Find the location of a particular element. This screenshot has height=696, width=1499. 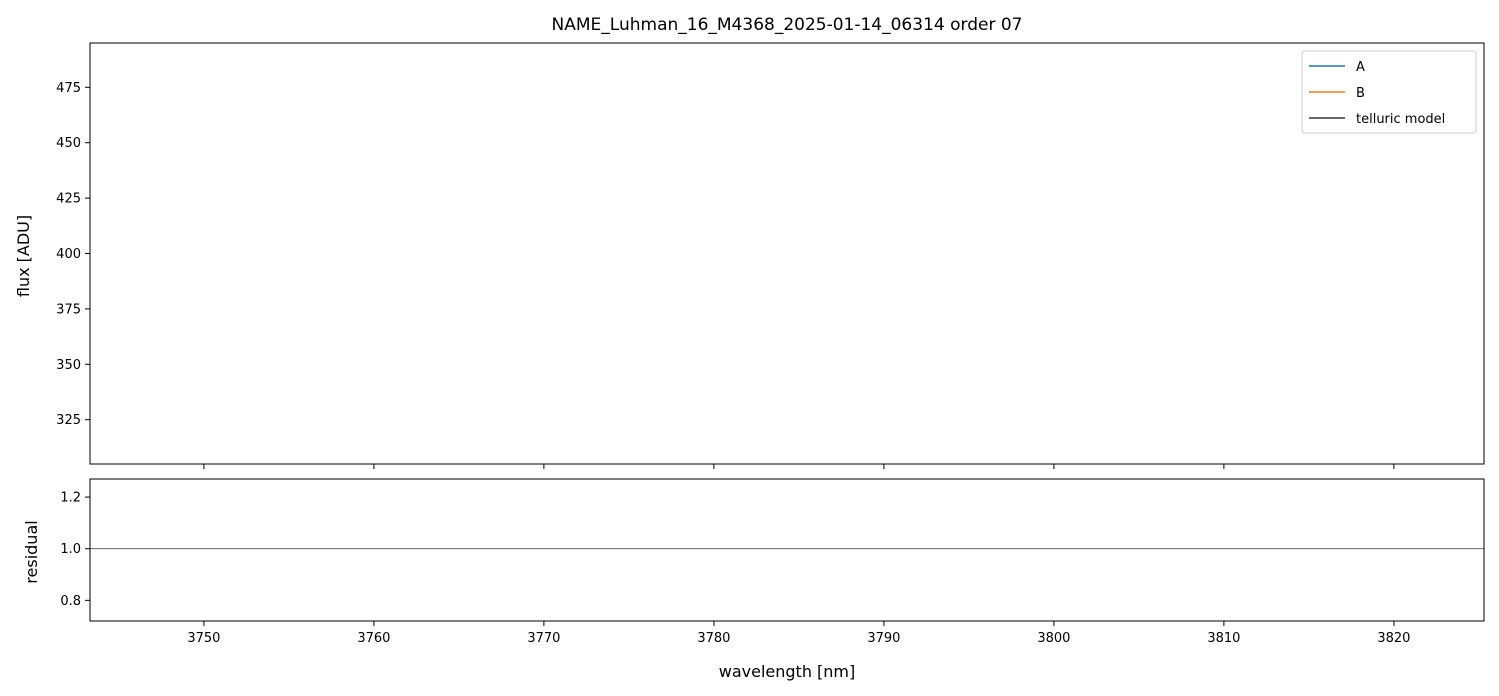

x-axis-label: wavelength [nm] is located at coordinates (787, 671).